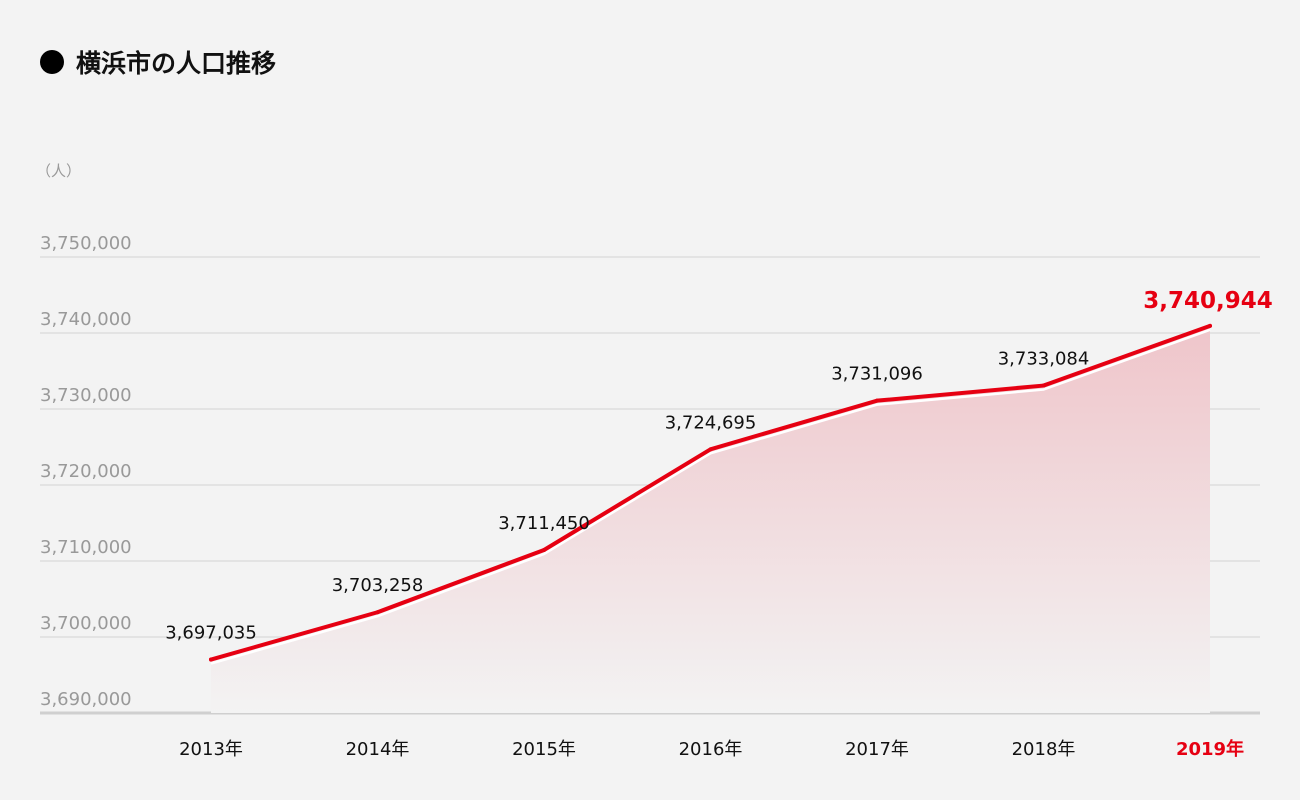 This screenshot has height=800, width=1300. Describe the element at coordinates (1208, 301) in the screenshot. I see `data-label: 3,740,944` at that location.